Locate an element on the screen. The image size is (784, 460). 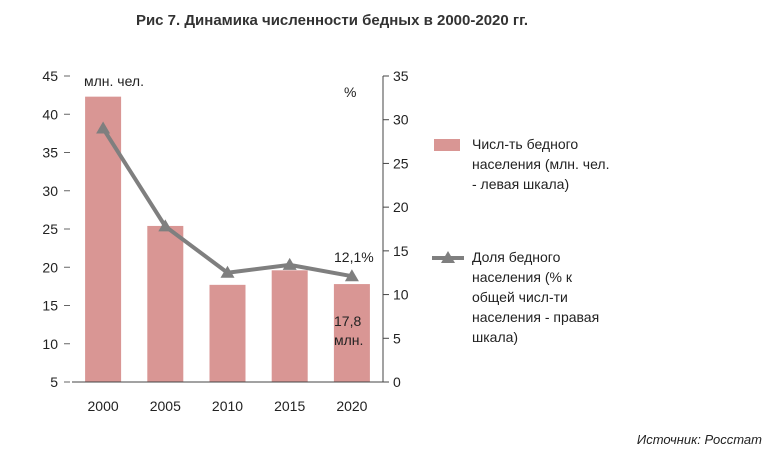
x-tick-label: 2015 is located at coordinates (289, 406).